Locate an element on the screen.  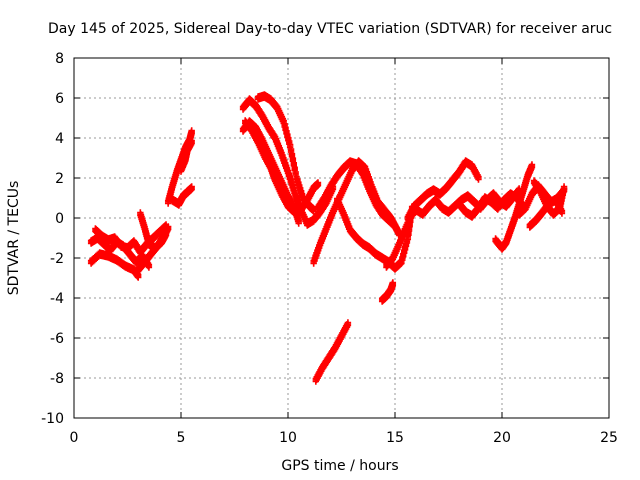
data-series-sat-h is located at coordinates (186, 156).